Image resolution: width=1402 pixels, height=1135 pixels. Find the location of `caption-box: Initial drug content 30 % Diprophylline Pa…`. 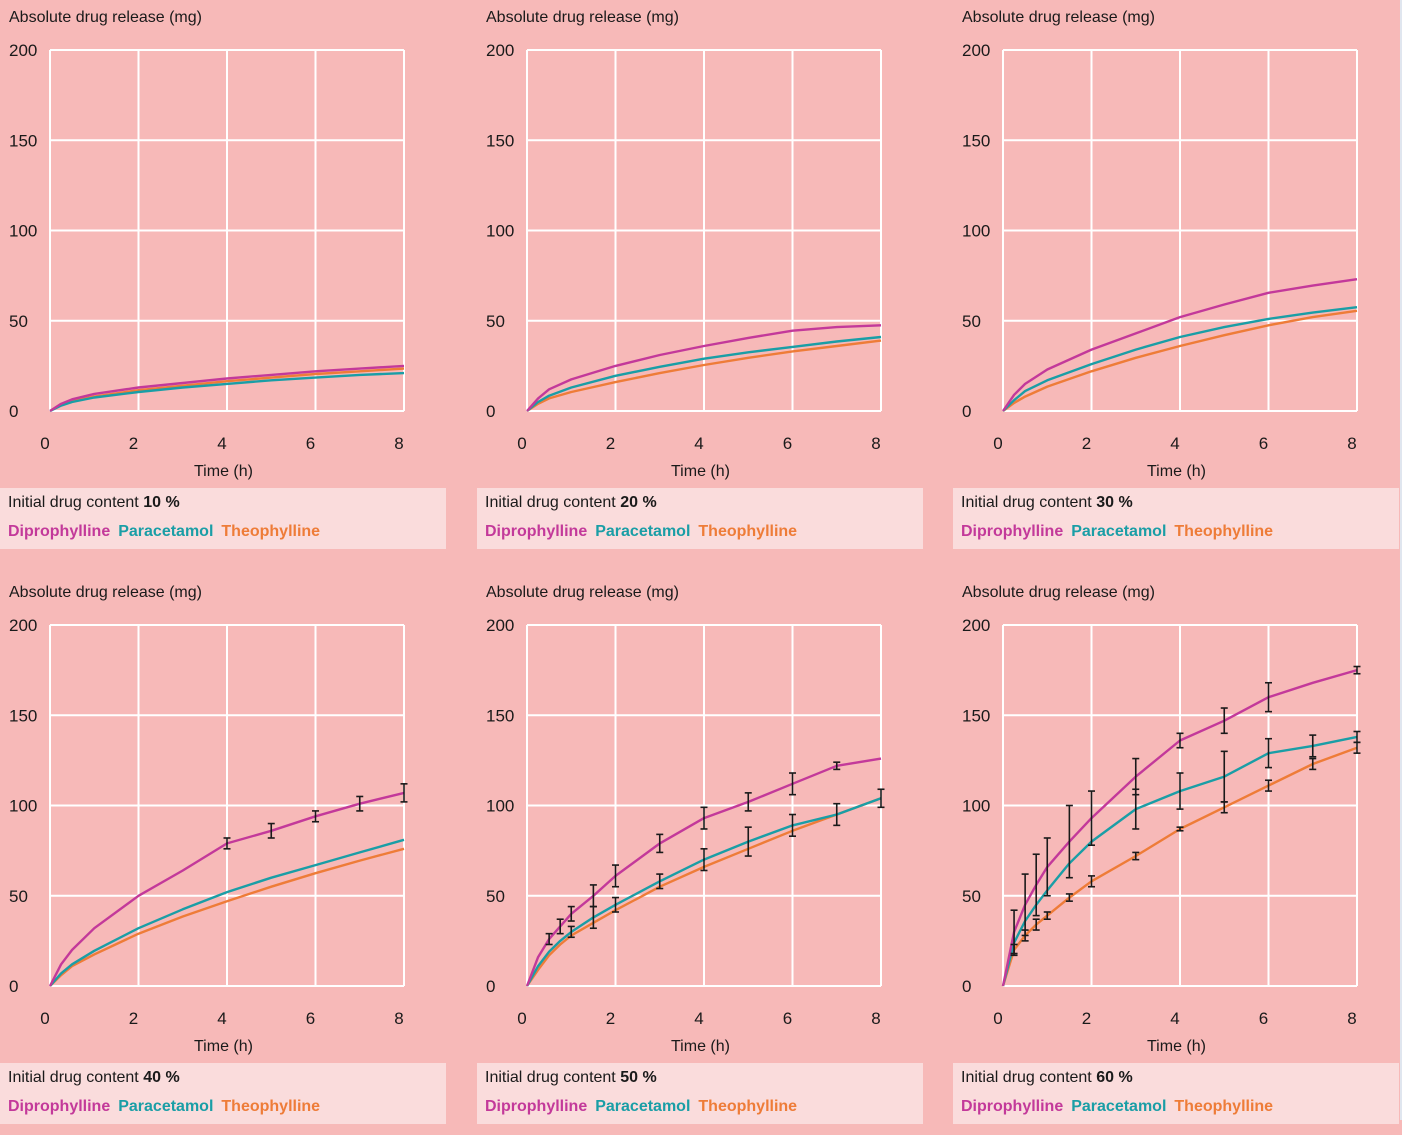

caption-box: Initial drug content 30 % Diprophylline Pa… is located at coordinates (1176, 518).